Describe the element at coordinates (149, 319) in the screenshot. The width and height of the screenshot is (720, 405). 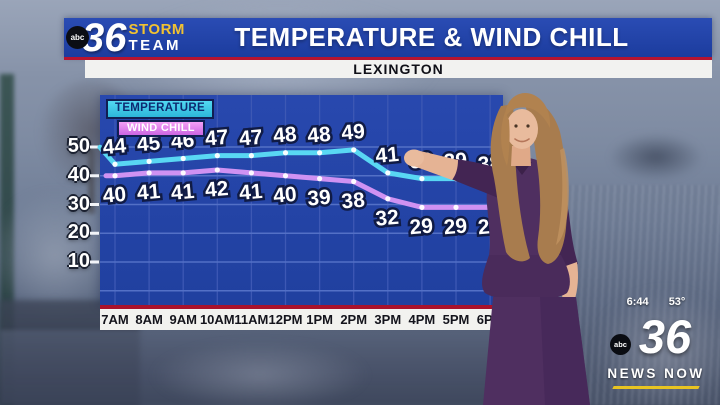
I see `x-axis-tick-label: 8AM` at that location.